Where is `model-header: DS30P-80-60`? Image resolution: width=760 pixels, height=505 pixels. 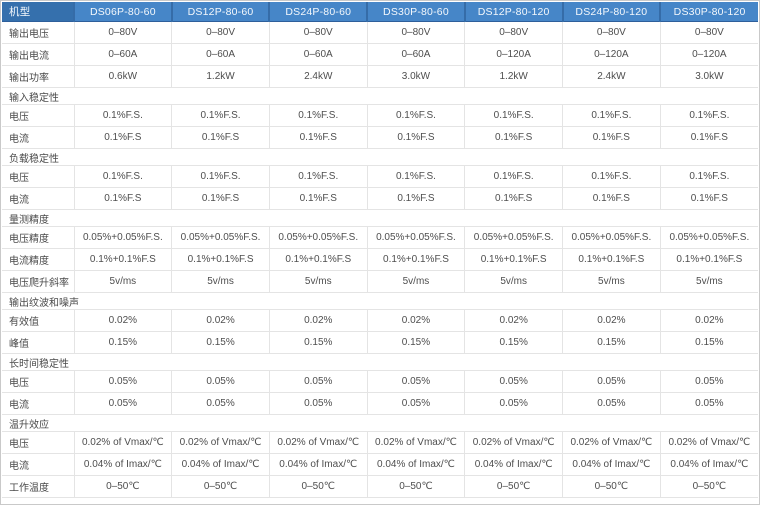 model-header: DS30P-80-60 is located at coordinates (415, 12).